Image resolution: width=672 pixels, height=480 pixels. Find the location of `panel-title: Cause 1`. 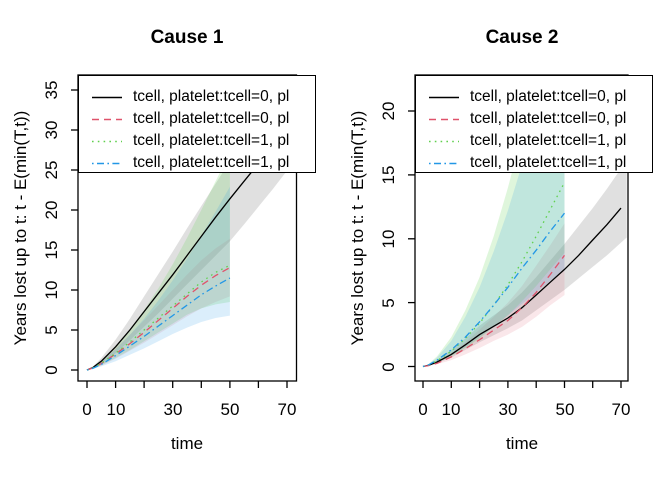

panel-title: Cause 1 is located at coordinates (187, 37).